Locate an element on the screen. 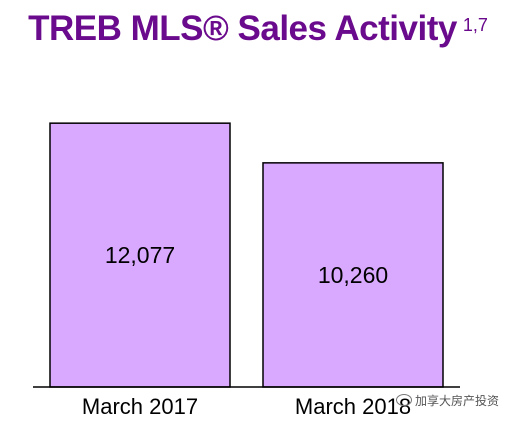 The width and height of the screenshot is (516, 426). title-footnote-superscript: 1,7 is located at coordinates (475, 25).